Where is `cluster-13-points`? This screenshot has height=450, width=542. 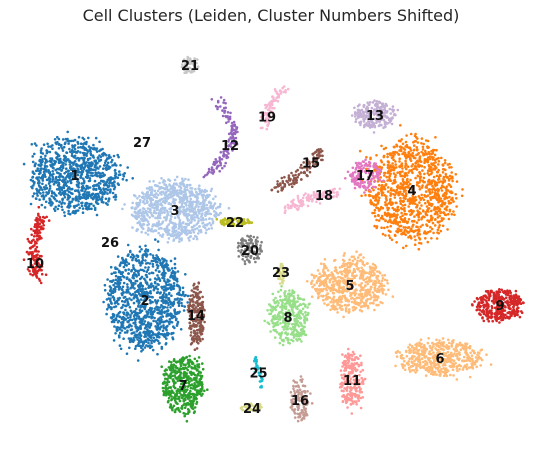
cluster-13-points is located at coordinates (375, 116).